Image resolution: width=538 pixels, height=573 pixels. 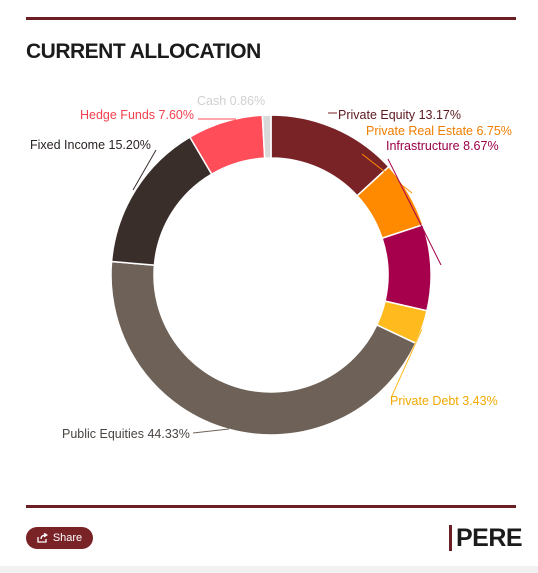 What do you see at coordinates (489, 538) in the screenshot?
I see `logo-text: PERE` at bounding box center [489, 538].